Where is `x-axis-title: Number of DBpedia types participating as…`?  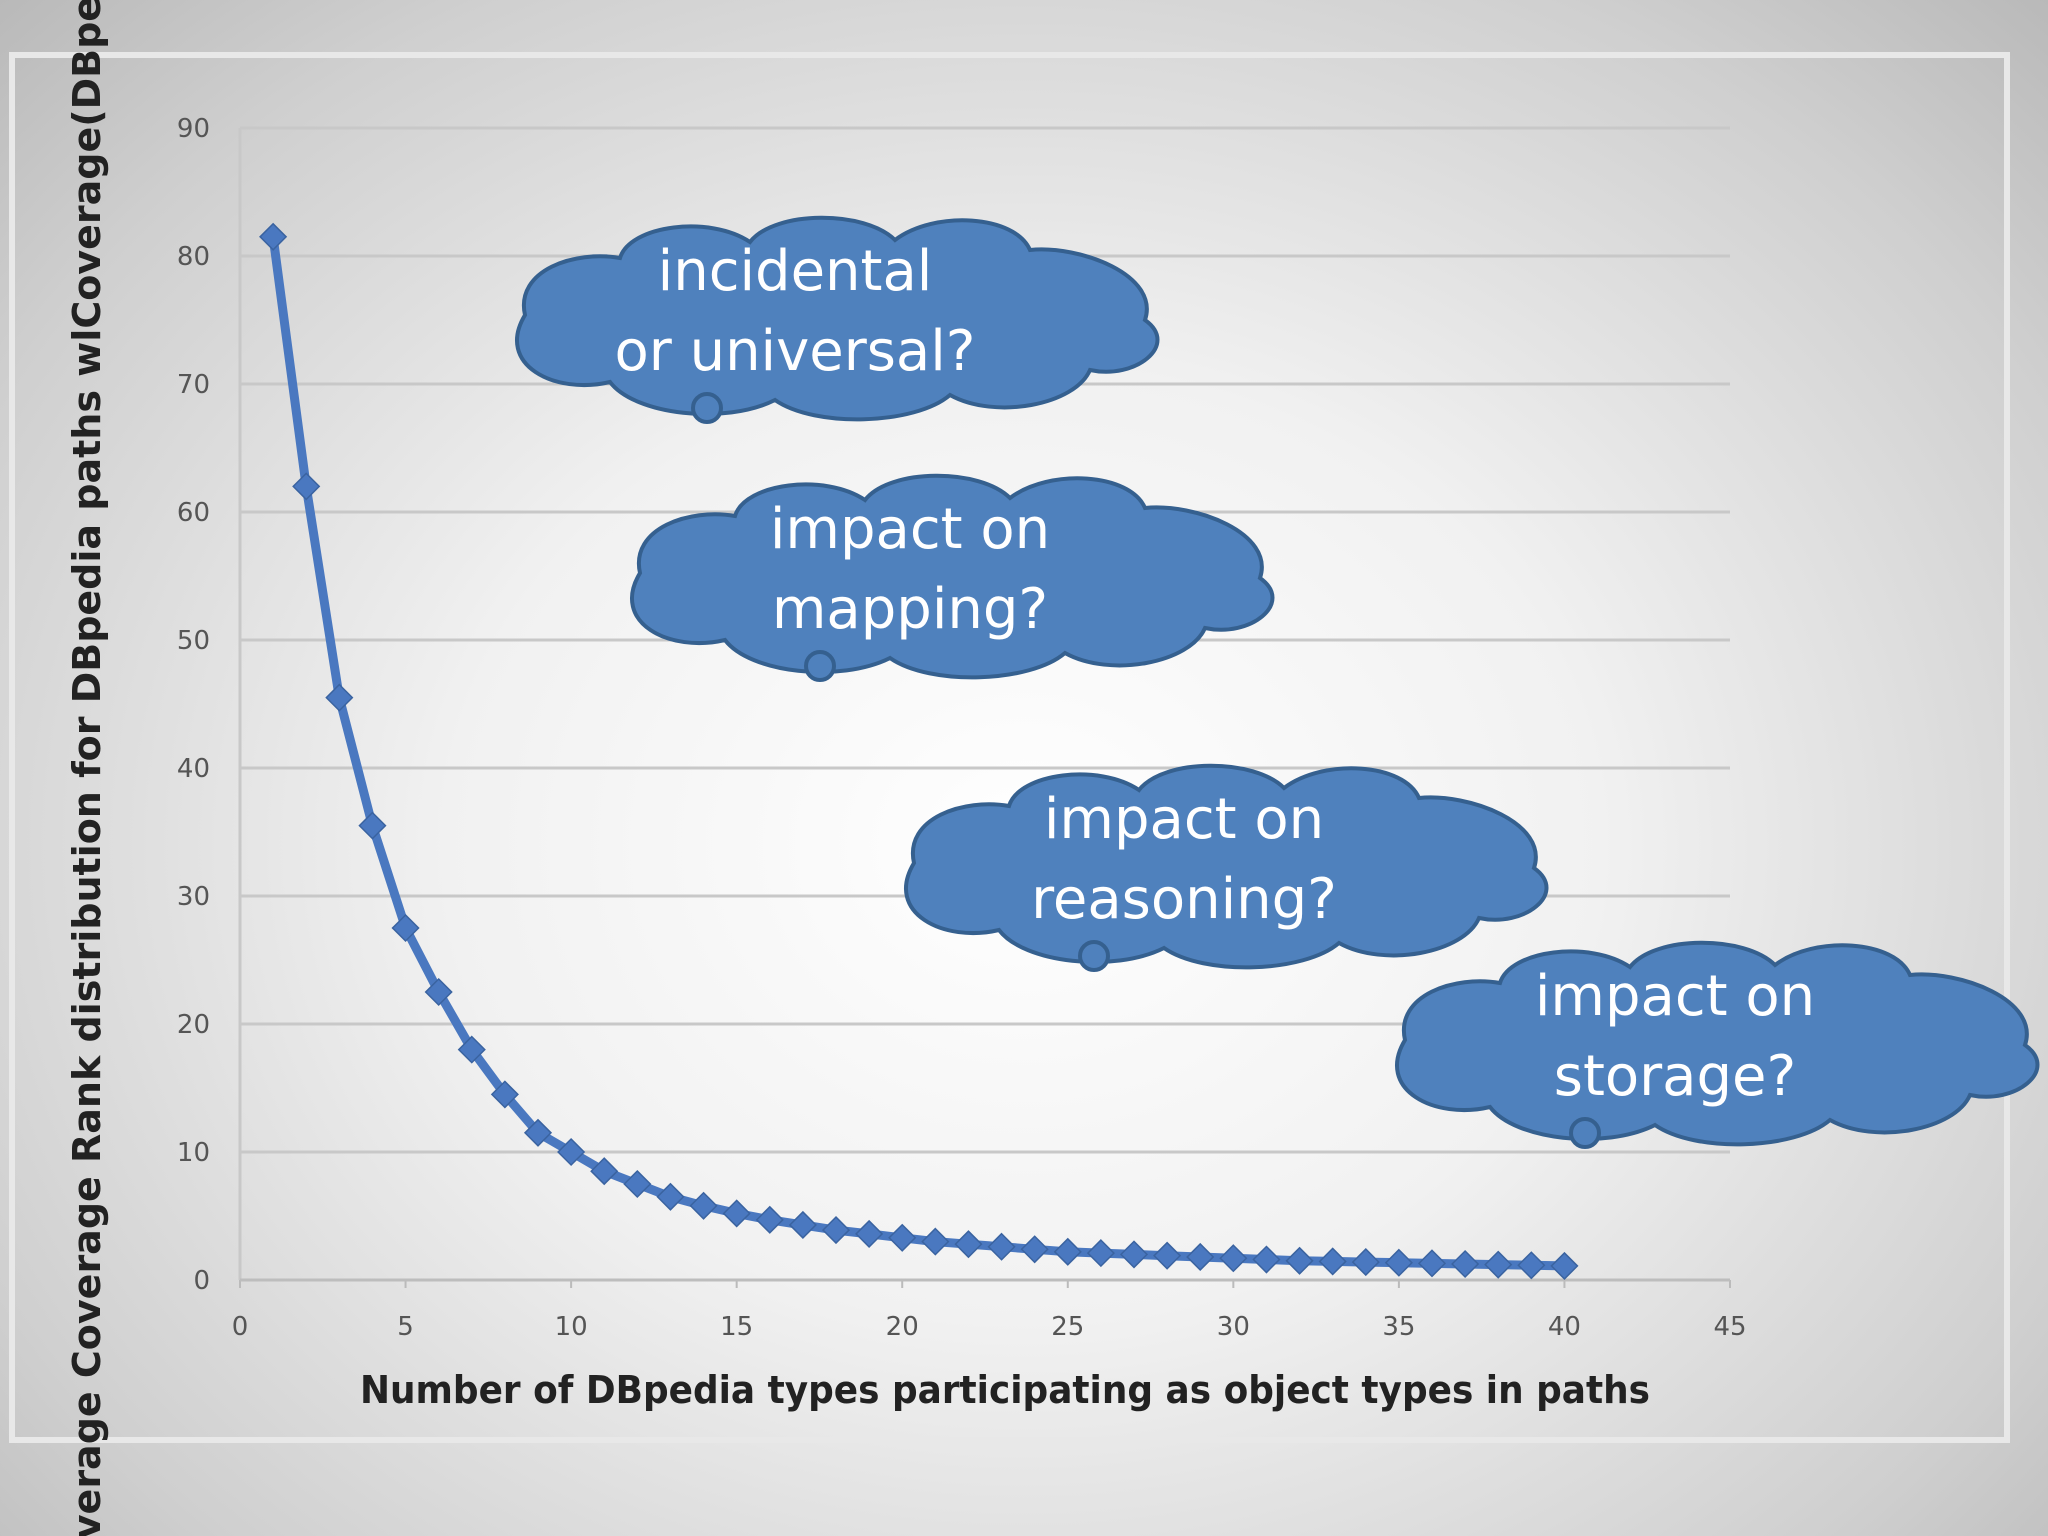
x-axis-title: Number of DBpedia types participating as… is located at coordinates (1005, 1390).